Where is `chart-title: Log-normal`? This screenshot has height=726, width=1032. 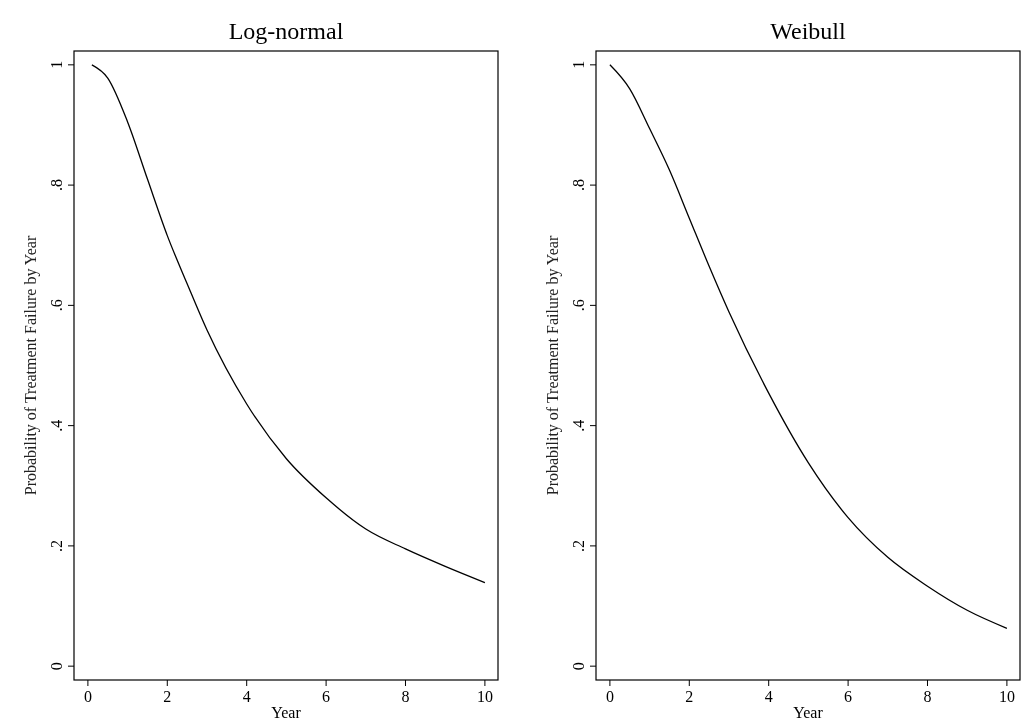 chart-title: Log-normal is located at coordinates (286, 31).